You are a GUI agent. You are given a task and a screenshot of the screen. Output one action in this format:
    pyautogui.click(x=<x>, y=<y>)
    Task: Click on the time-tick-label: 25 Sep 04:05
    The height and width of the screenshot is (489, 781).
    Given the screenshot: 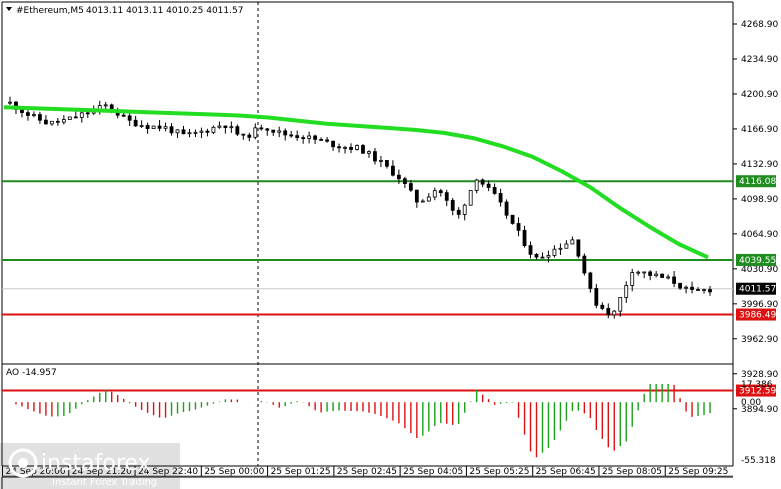 What is the action you would take?
    pyautogui.click(x=433, y=472)
    